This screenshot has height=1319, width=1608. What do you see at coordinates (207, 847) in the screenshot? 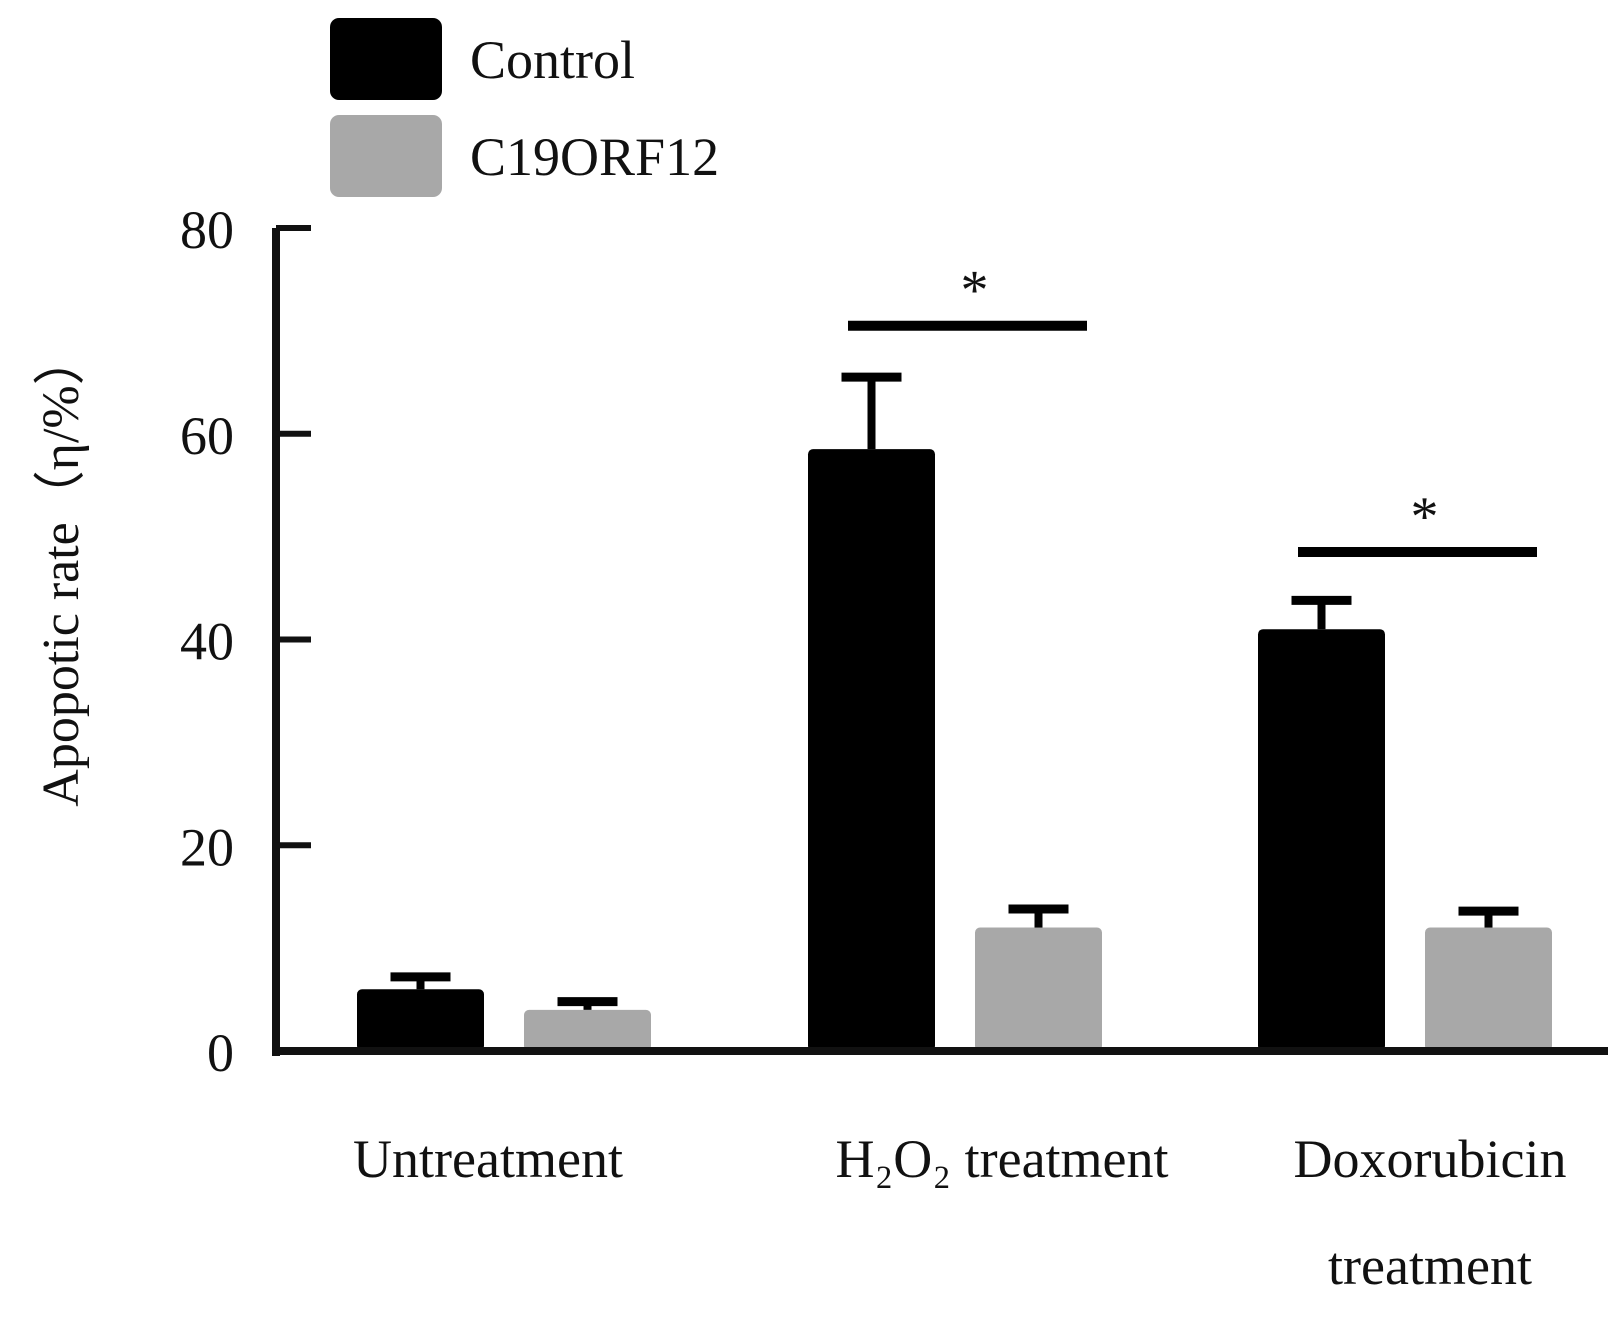
I see `y-tick-label: 20` at bounding box center [207, 847].